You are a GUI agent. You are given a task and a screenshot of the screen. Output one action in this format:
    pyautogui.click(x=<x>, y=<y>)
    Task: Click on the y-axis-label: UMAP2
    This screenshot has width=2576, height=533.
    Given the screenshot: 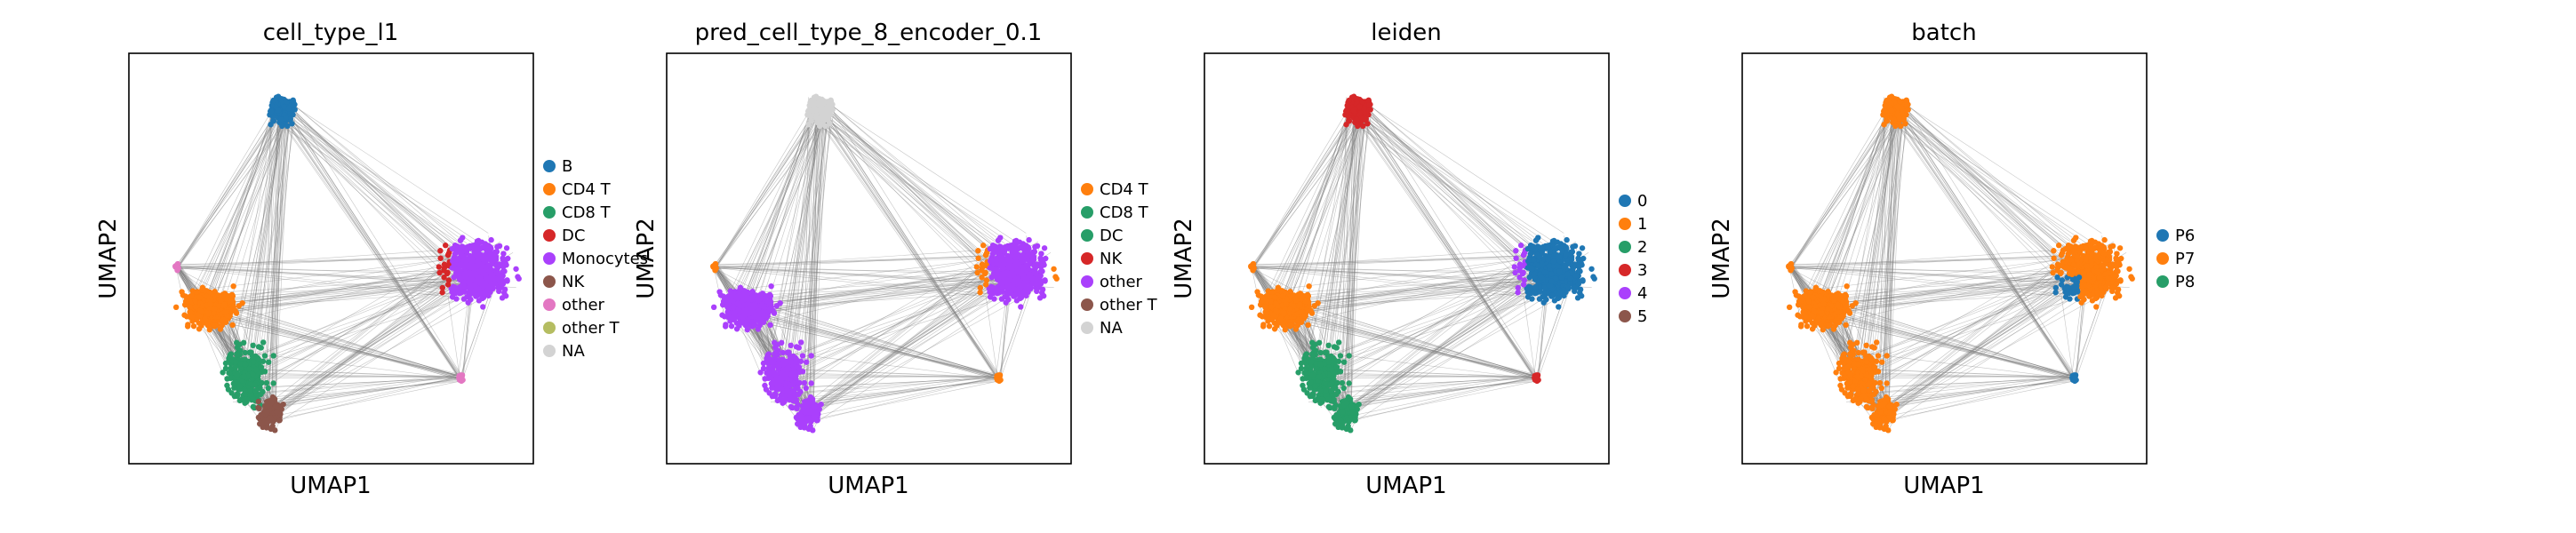 What is the action you would take?
    pyautogui.click(x=108, y=258)
    